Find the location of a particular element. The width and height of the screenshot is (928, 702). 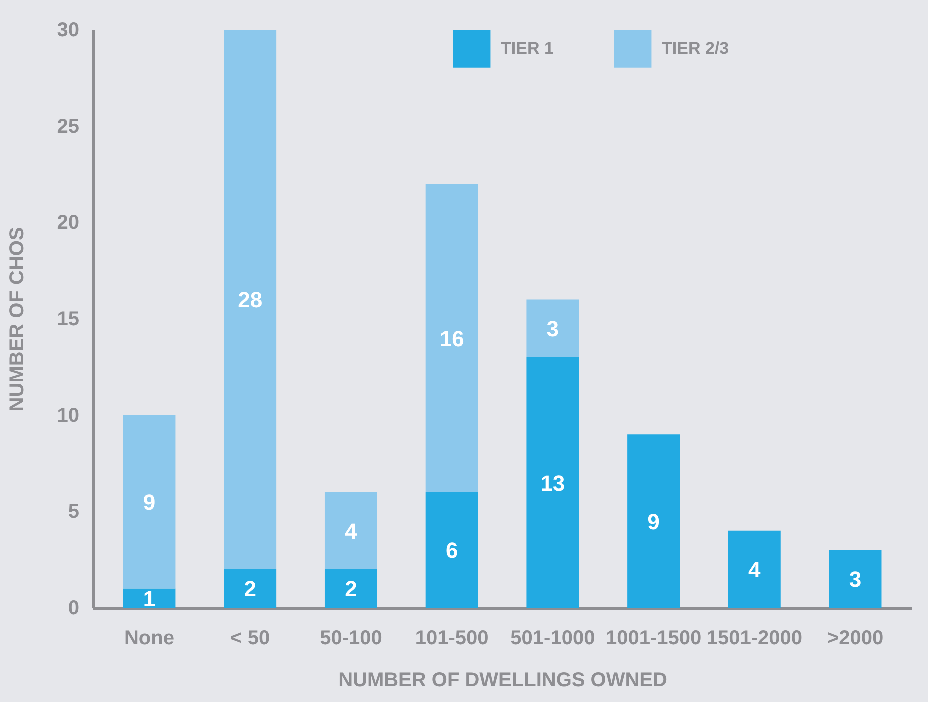

y-tick-label: 30 is located at coordinates (68, 31).